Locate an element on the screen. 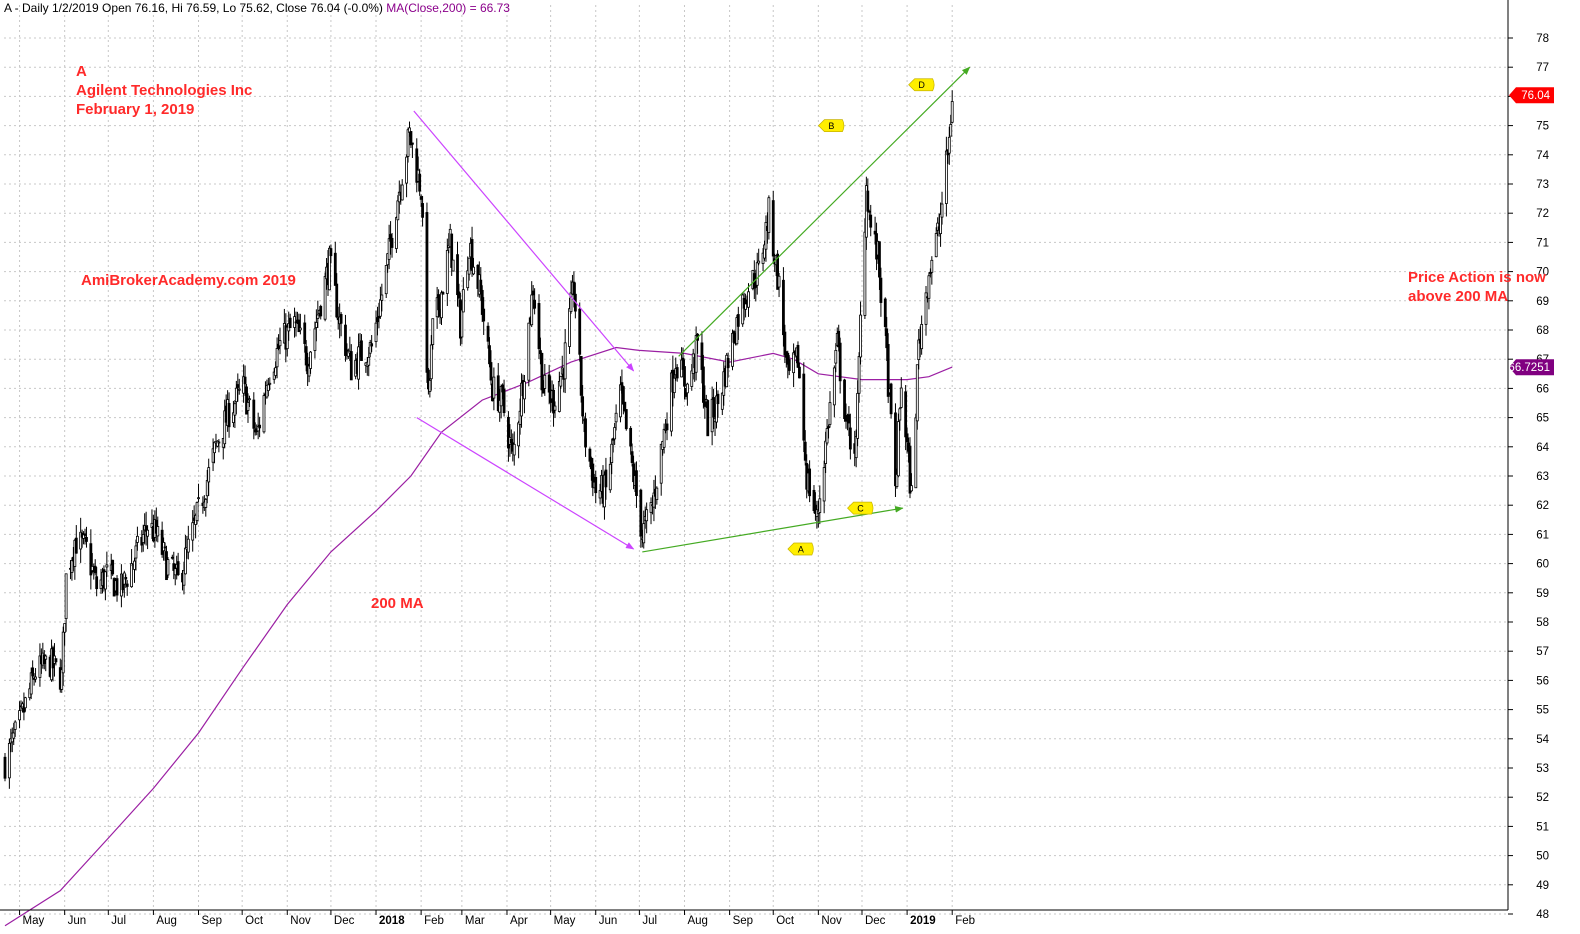  y-tick-label: 62 is located at coordinates (1542, 506).